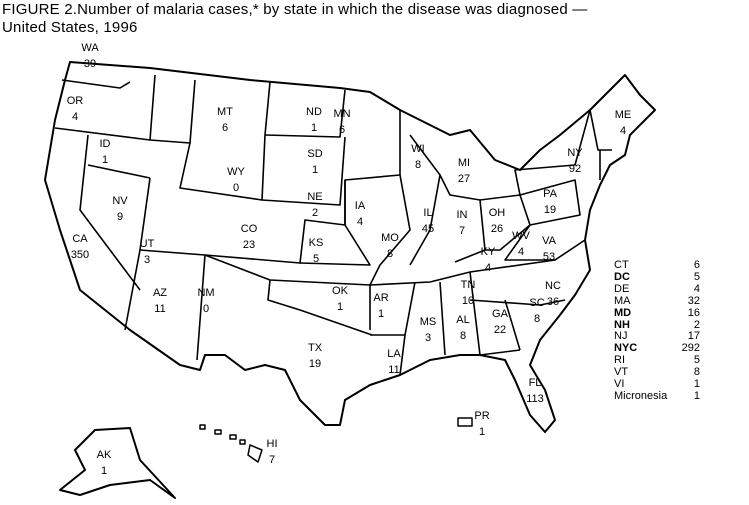  Describe the element at coordinates (342, 122) in the screenshot. I see `state-label-mn: MN 6` at that location.